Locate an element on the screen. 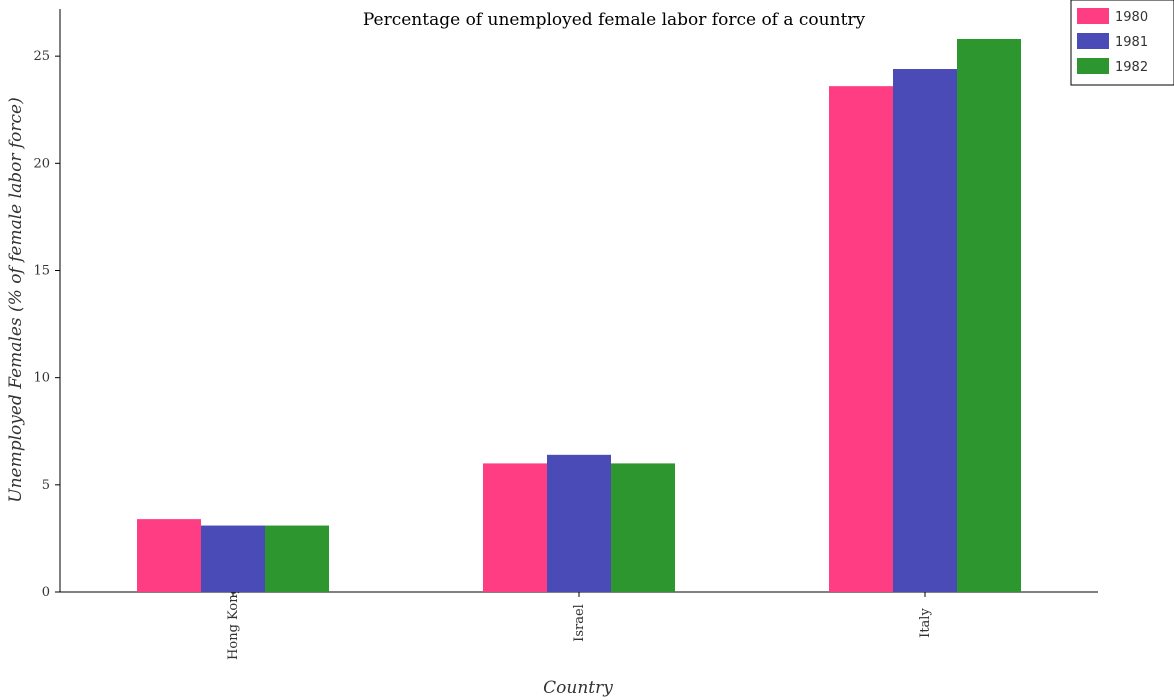 The width and height of the screenshot is (1174, 700). x-tick-label: Italy is located at coordinates (925, 623).